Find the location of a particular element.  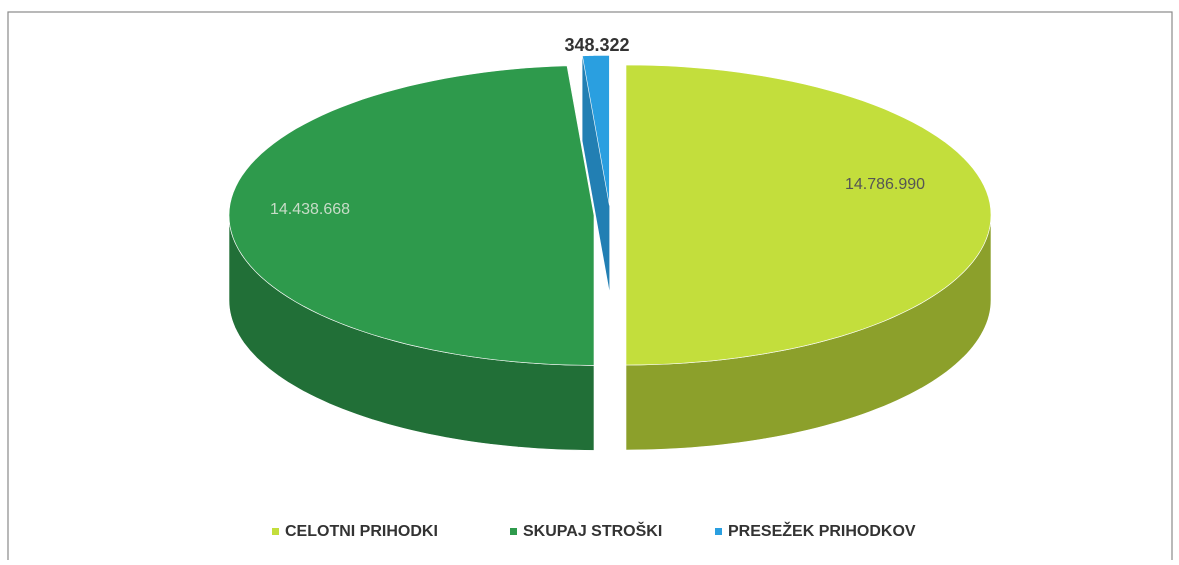

legend-label: SKUPAJ STROŠKI is located at coordinates (592, 530).